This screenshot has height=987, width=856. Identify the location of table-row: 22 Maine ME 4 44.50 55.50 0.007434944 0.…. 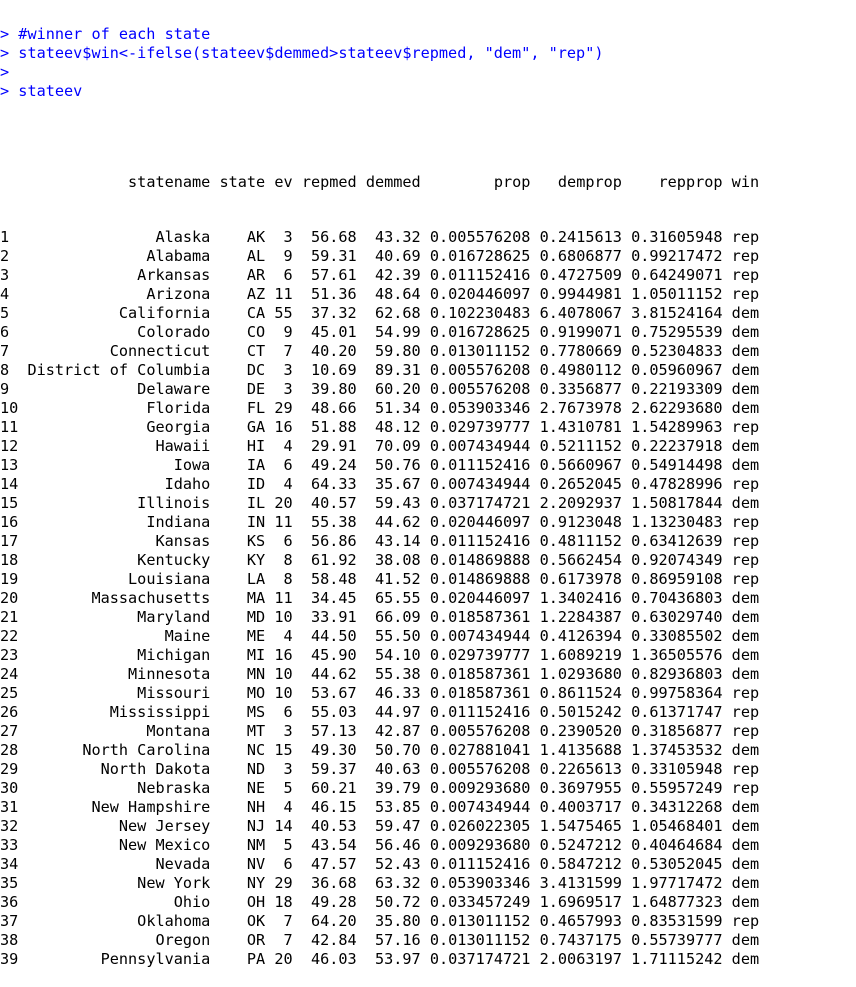
(428, 636).